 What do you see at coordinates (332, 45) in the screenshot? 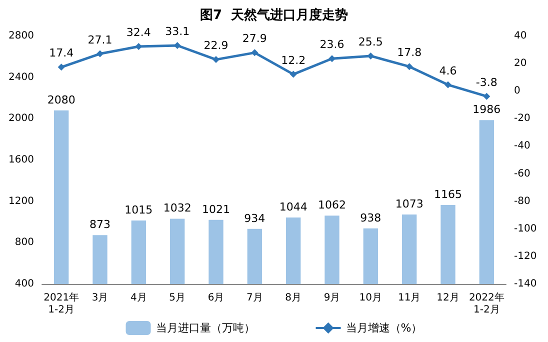
I see `data-label: 23.6` at bounding box center [332, 45].